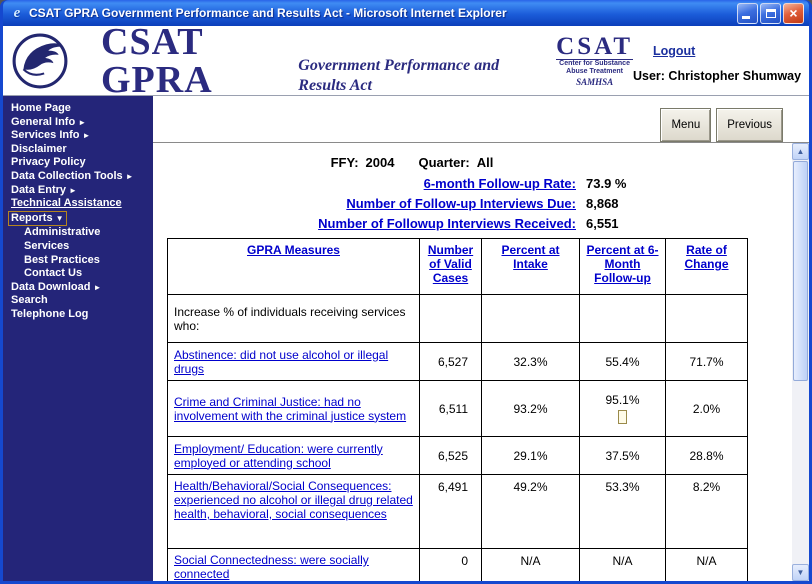  I want to click on previous-button: Previous, so click(749, 125).